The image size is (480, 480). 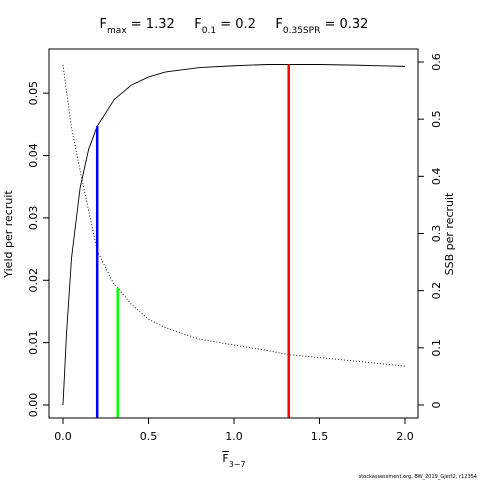 What do you see at coordinates (209, 31) in the screenshot?
I see `title-sub-1: 0.1` at bounding box center [209, 31].